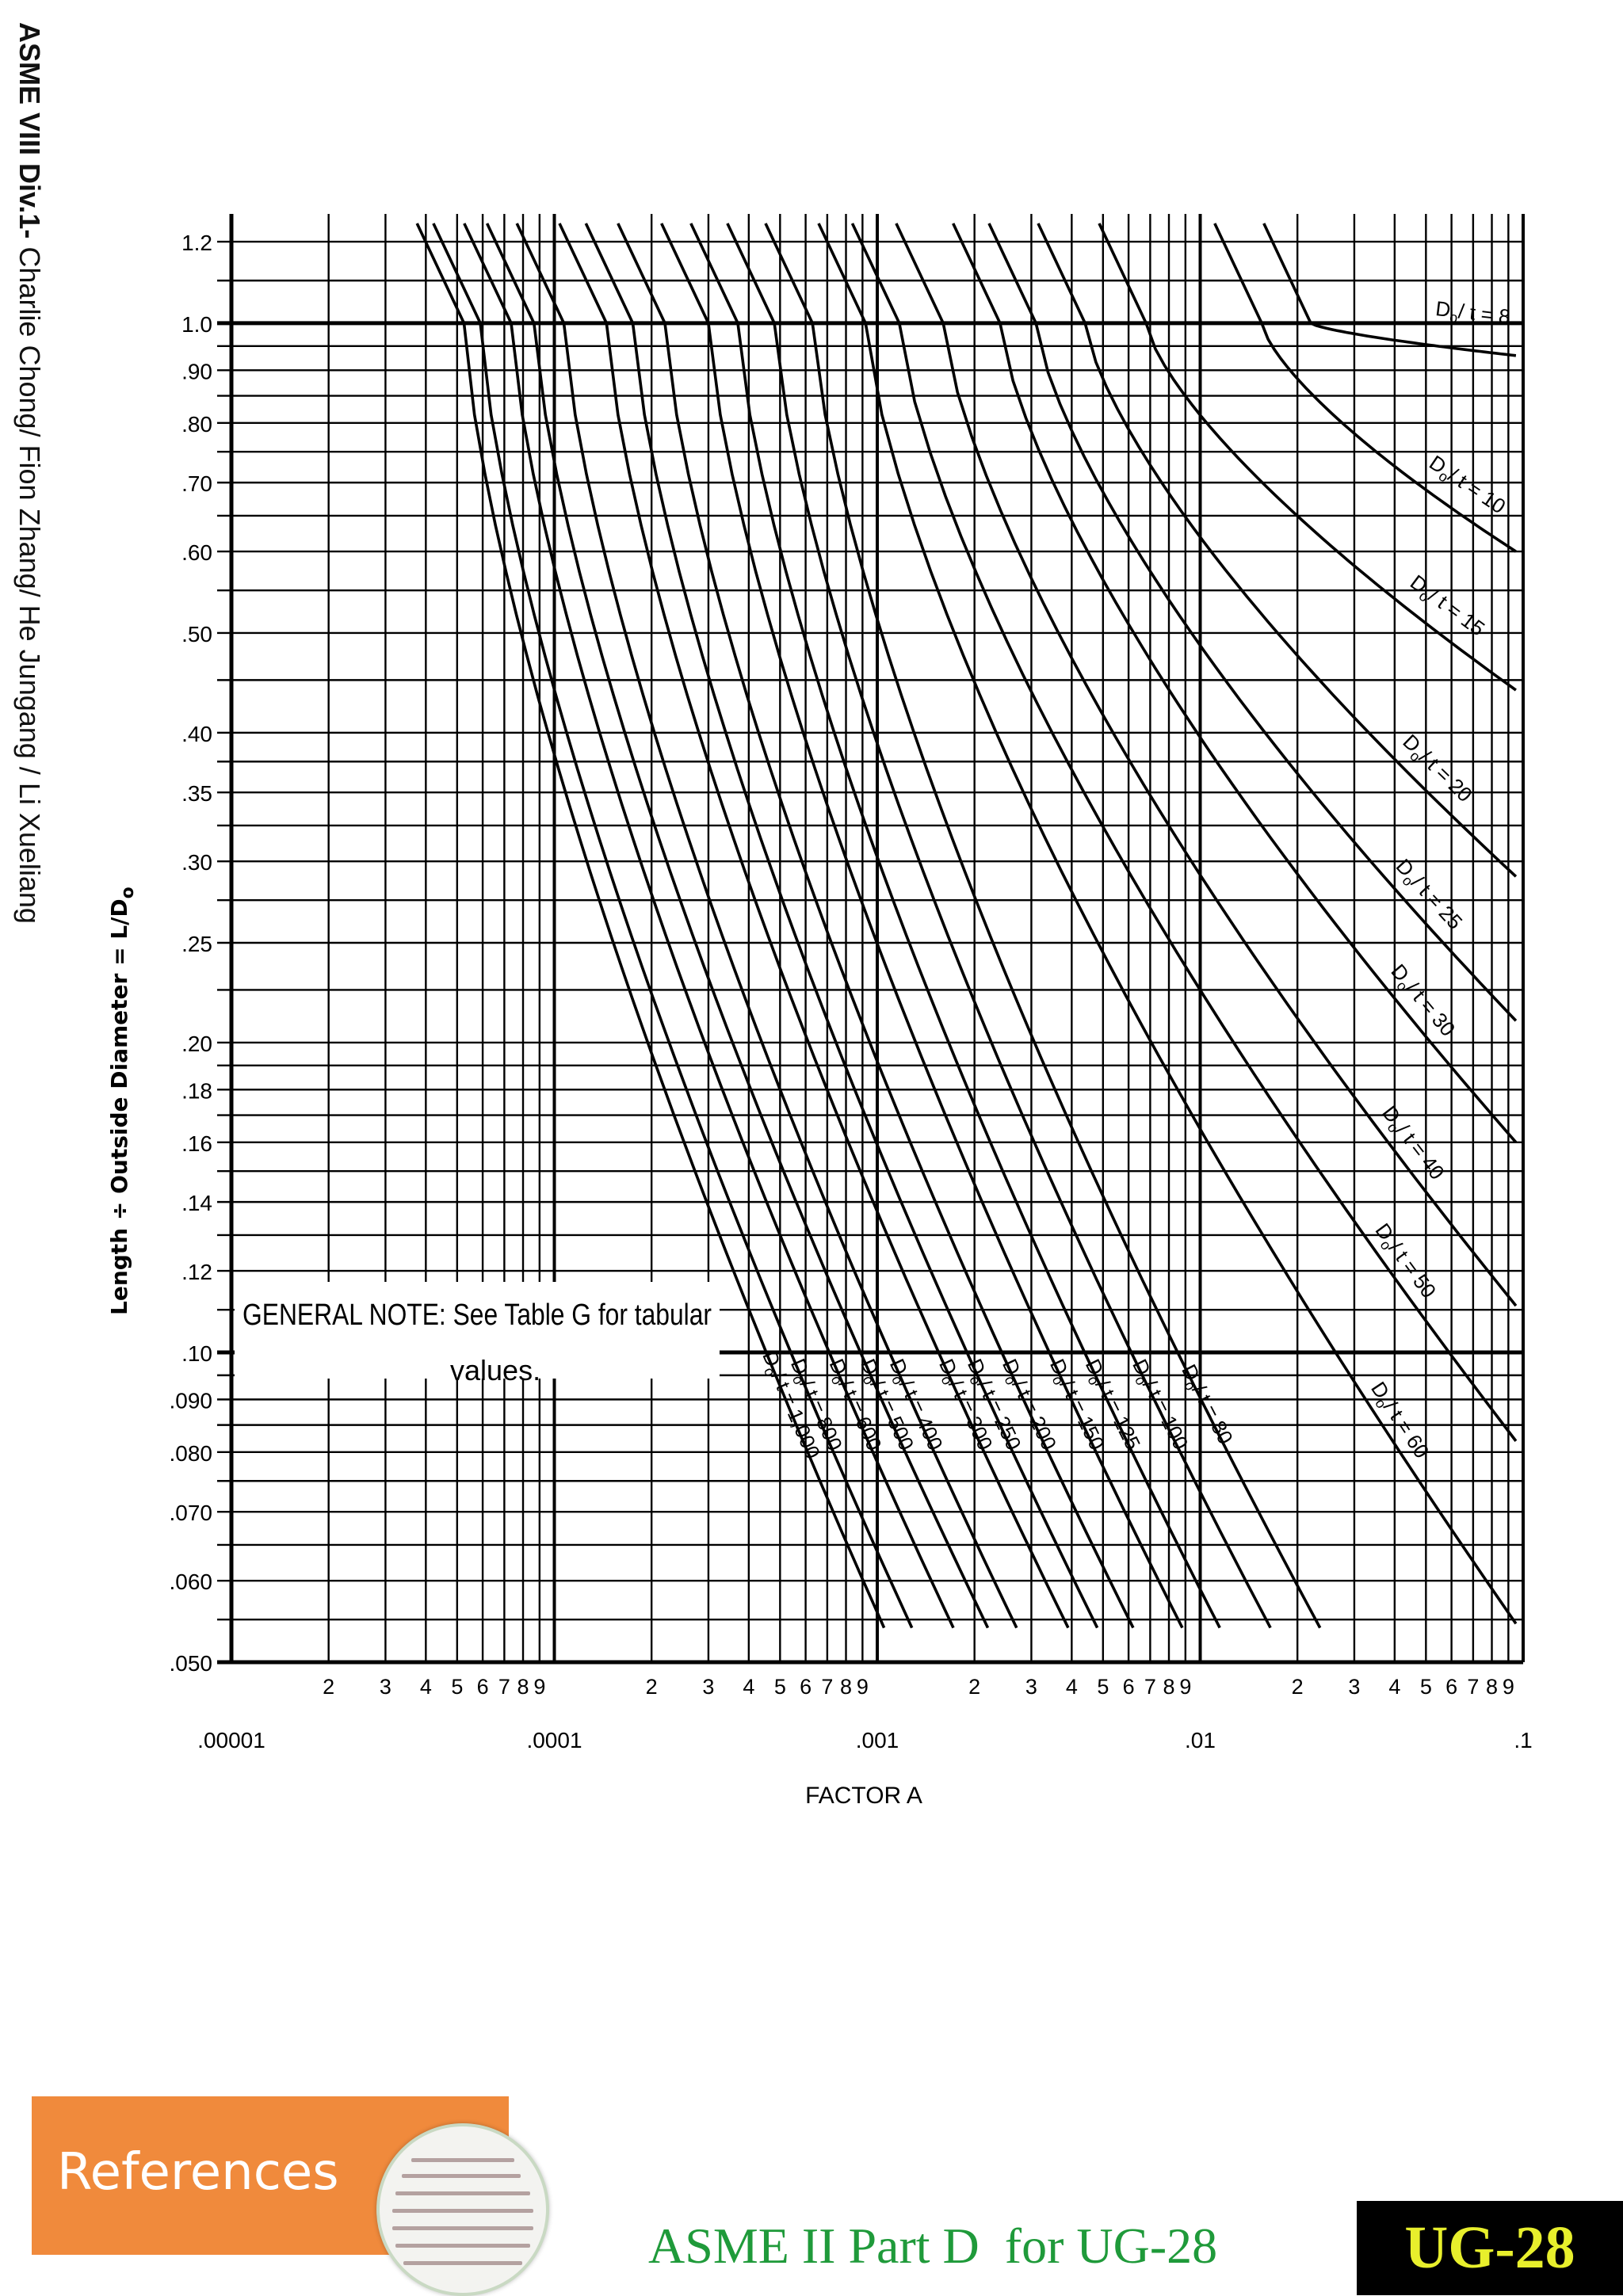 This screenshot has height=2296, width=1623. What do you see at coordinates (196, 1353) in the screenshot?
I see `y-tick-label: .10` at bounding box center [196, 1353].